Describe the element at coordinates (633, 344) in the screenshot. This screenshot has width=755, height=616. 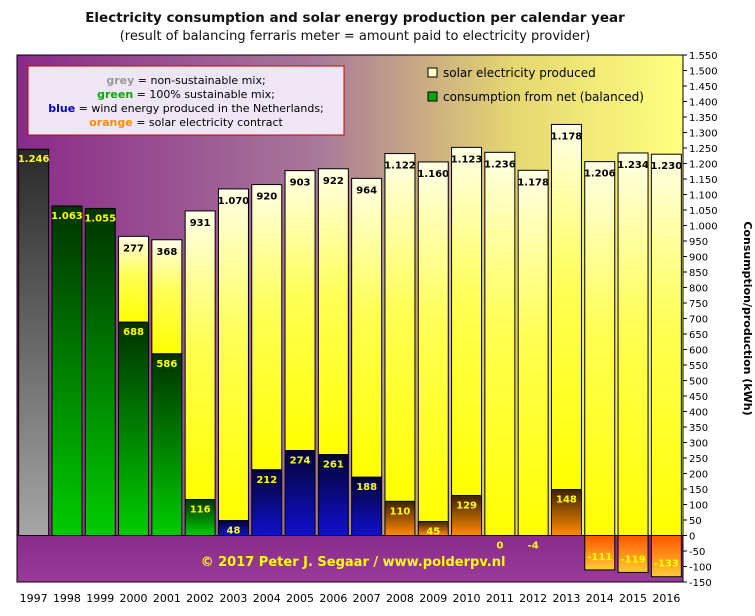
I see `bar-solar-2015` at that location.